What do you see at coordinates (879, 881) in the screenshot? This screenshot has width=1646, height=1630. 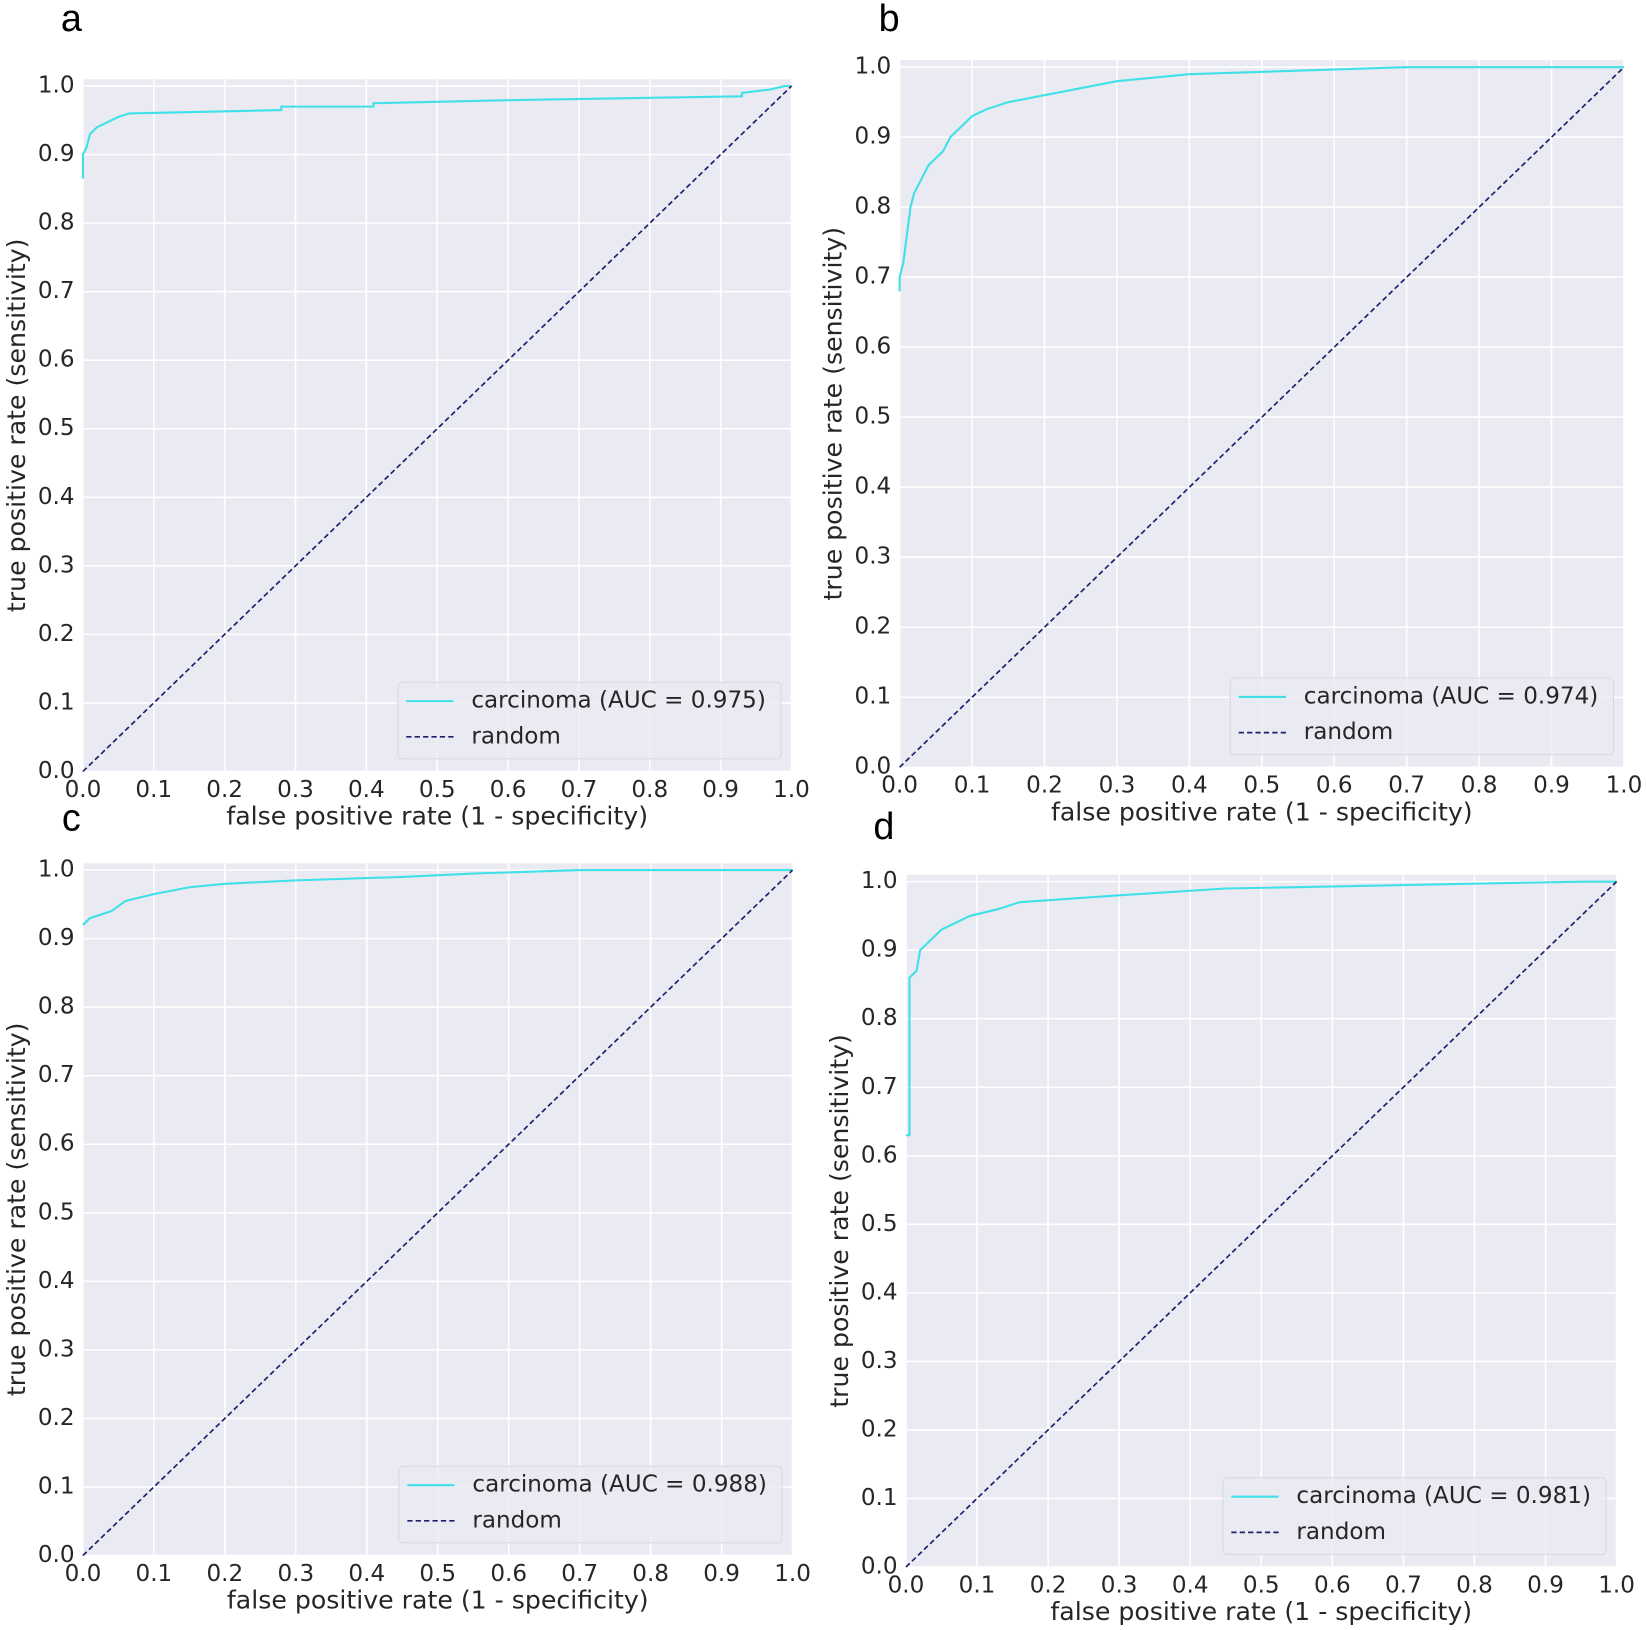 I see `y-tick-label: 1.0` at bounding box center [879, 881].